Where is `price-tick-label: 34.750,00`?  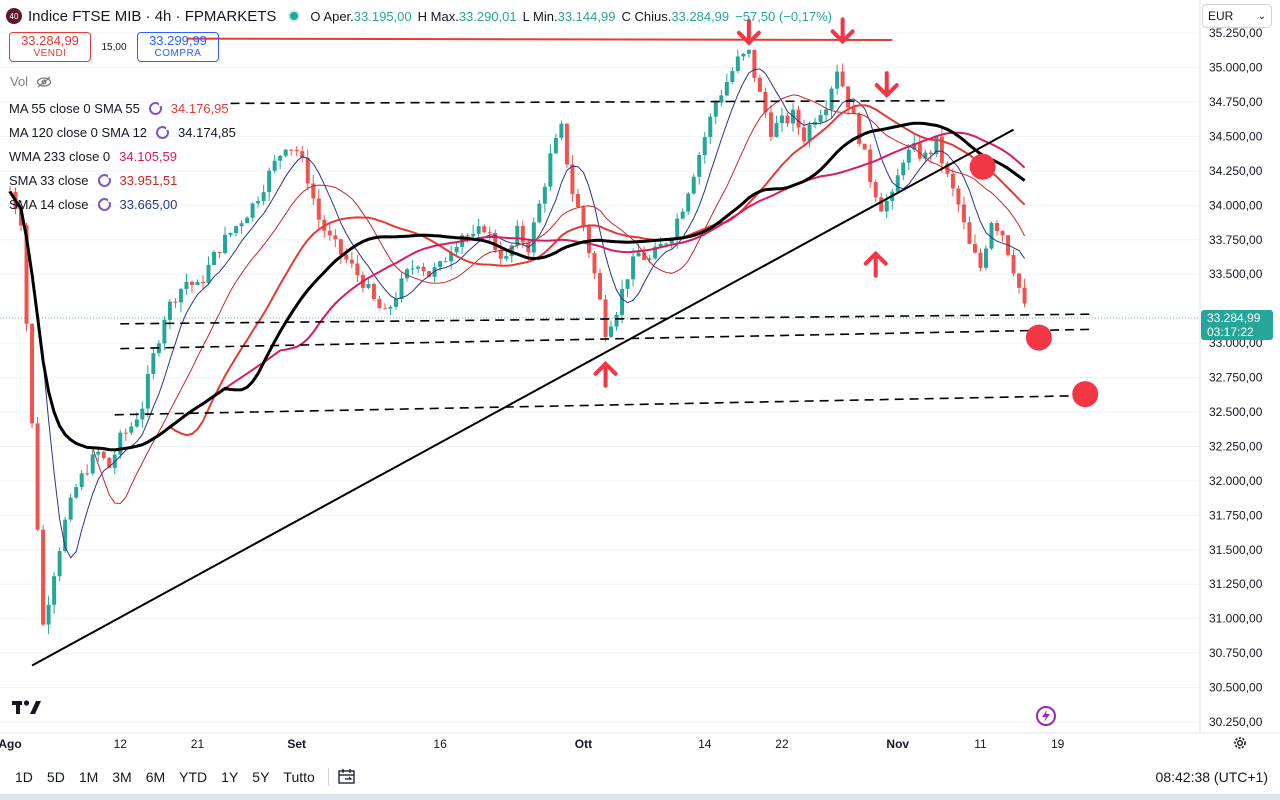
price-tick-label: 34.750,00 is located at coordinates (1236, 102).